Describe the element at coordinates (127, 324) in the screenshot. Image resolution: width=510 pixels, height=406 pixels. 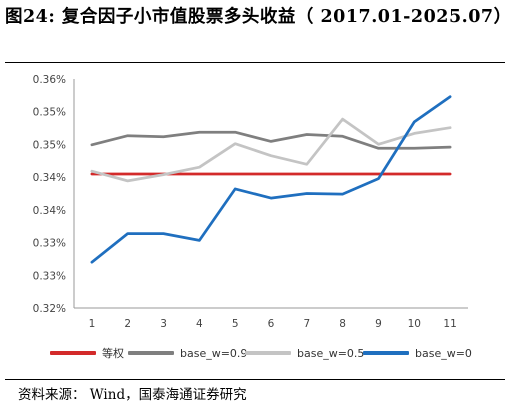
I see `x-tick-label: 2` at that location.